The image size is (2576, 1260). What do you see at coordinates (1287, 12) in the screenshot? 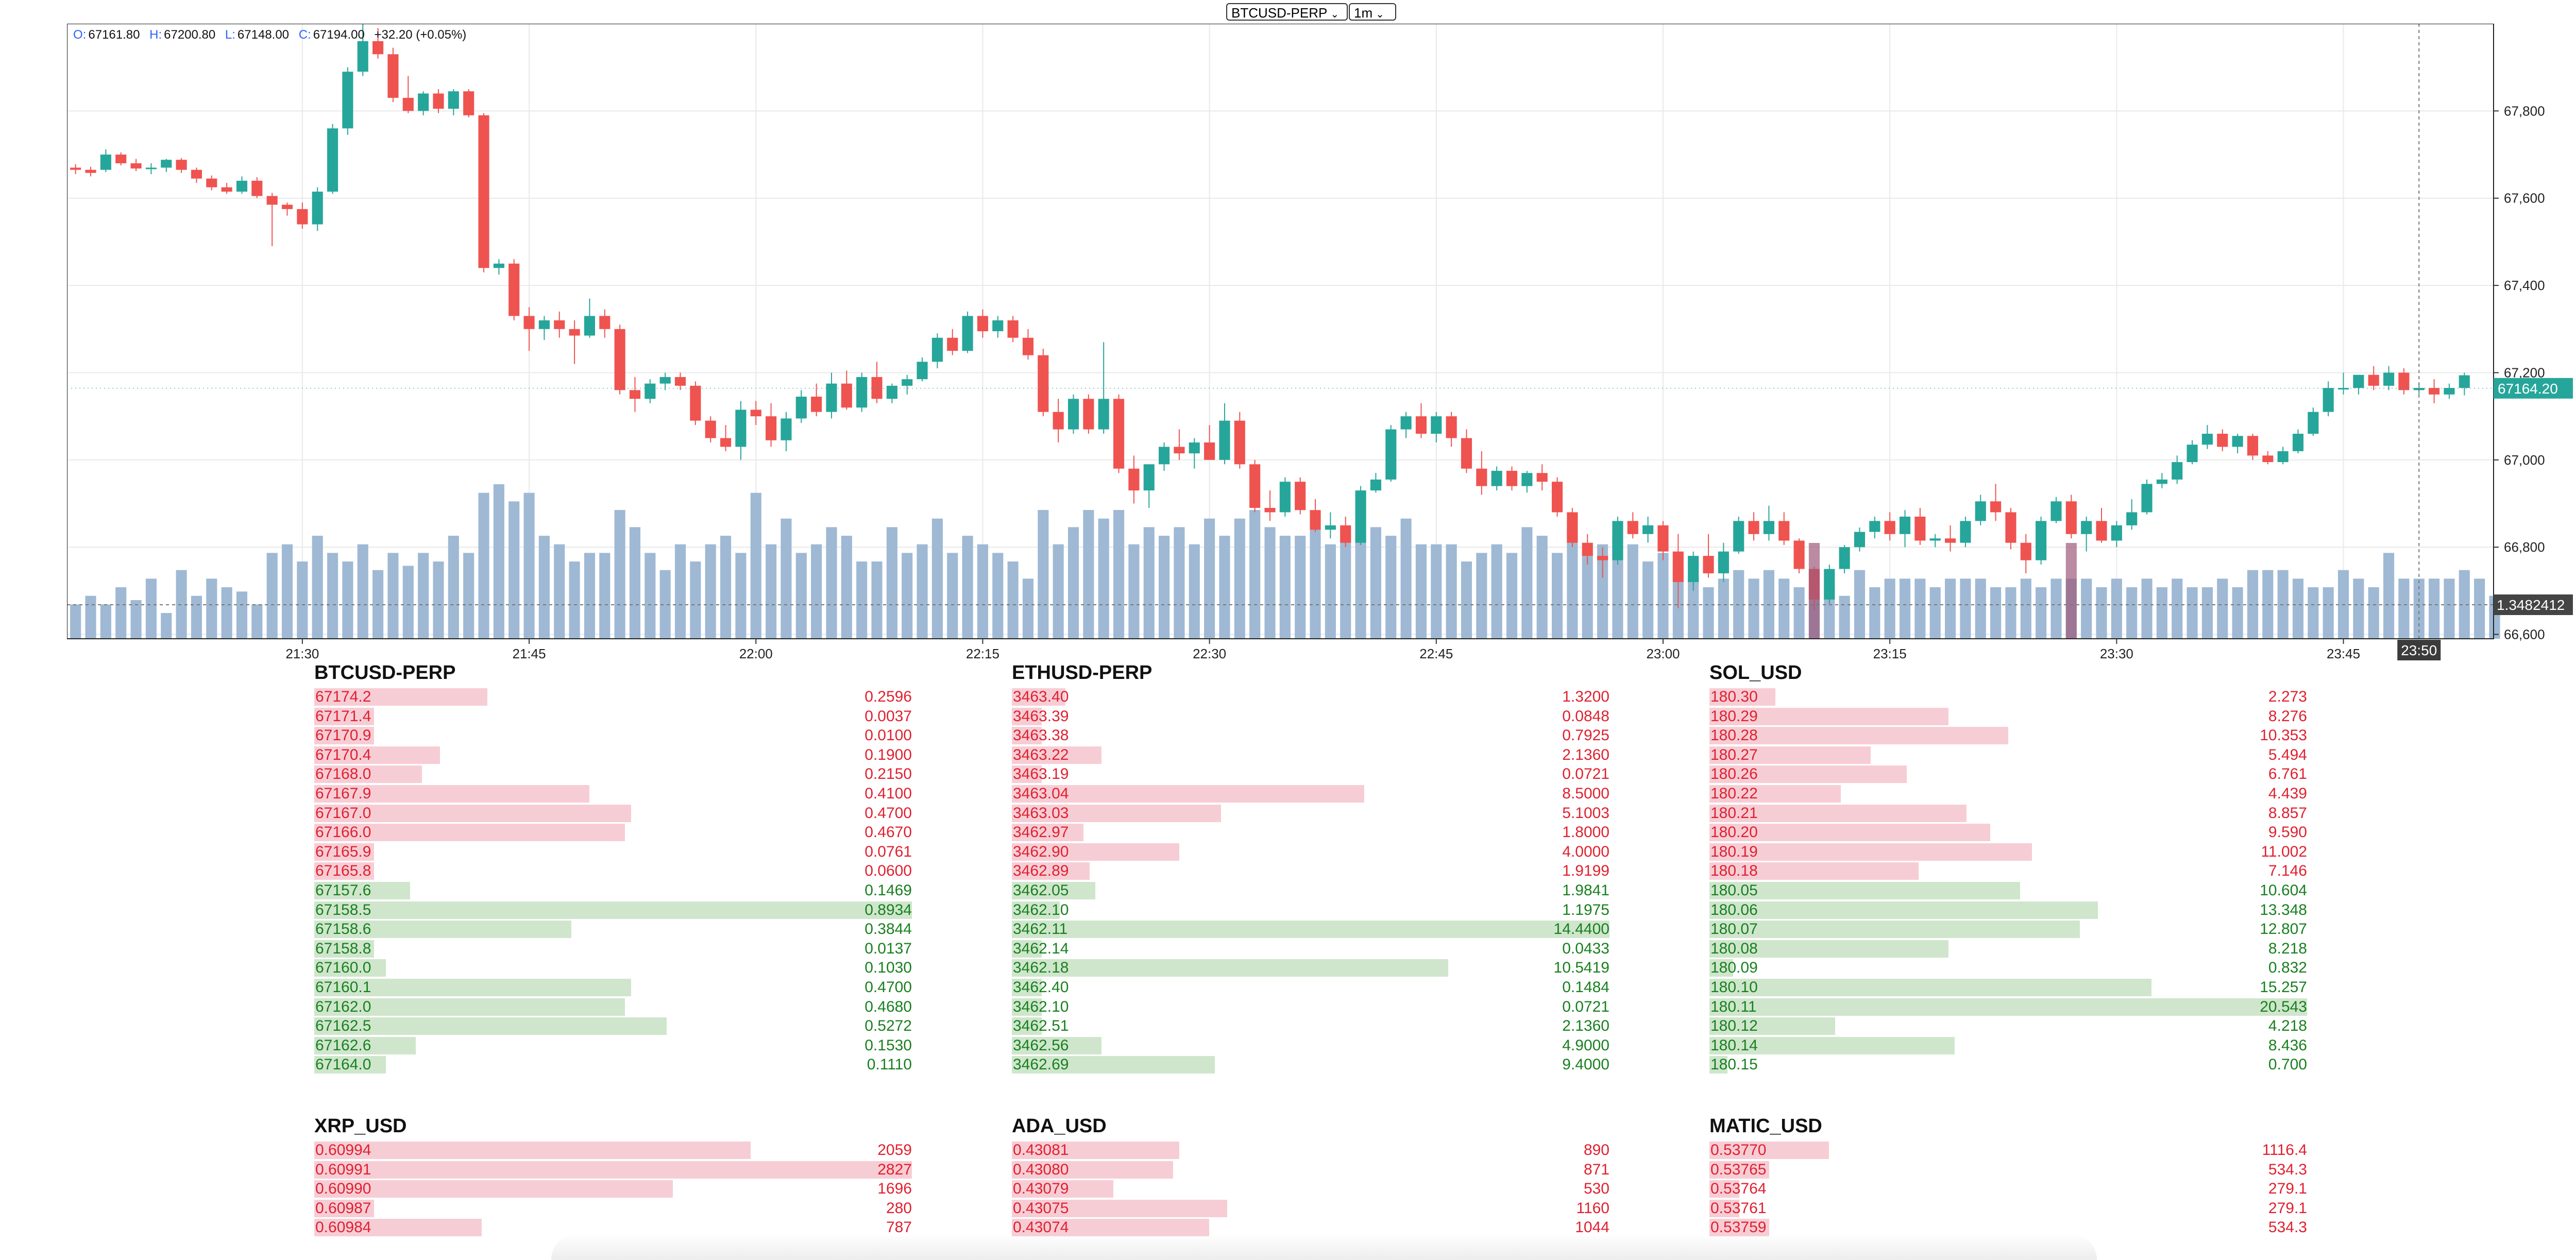
I see `symbol-select: BTCUSD-PERP ⌄` at bounding box center [1287, 12].